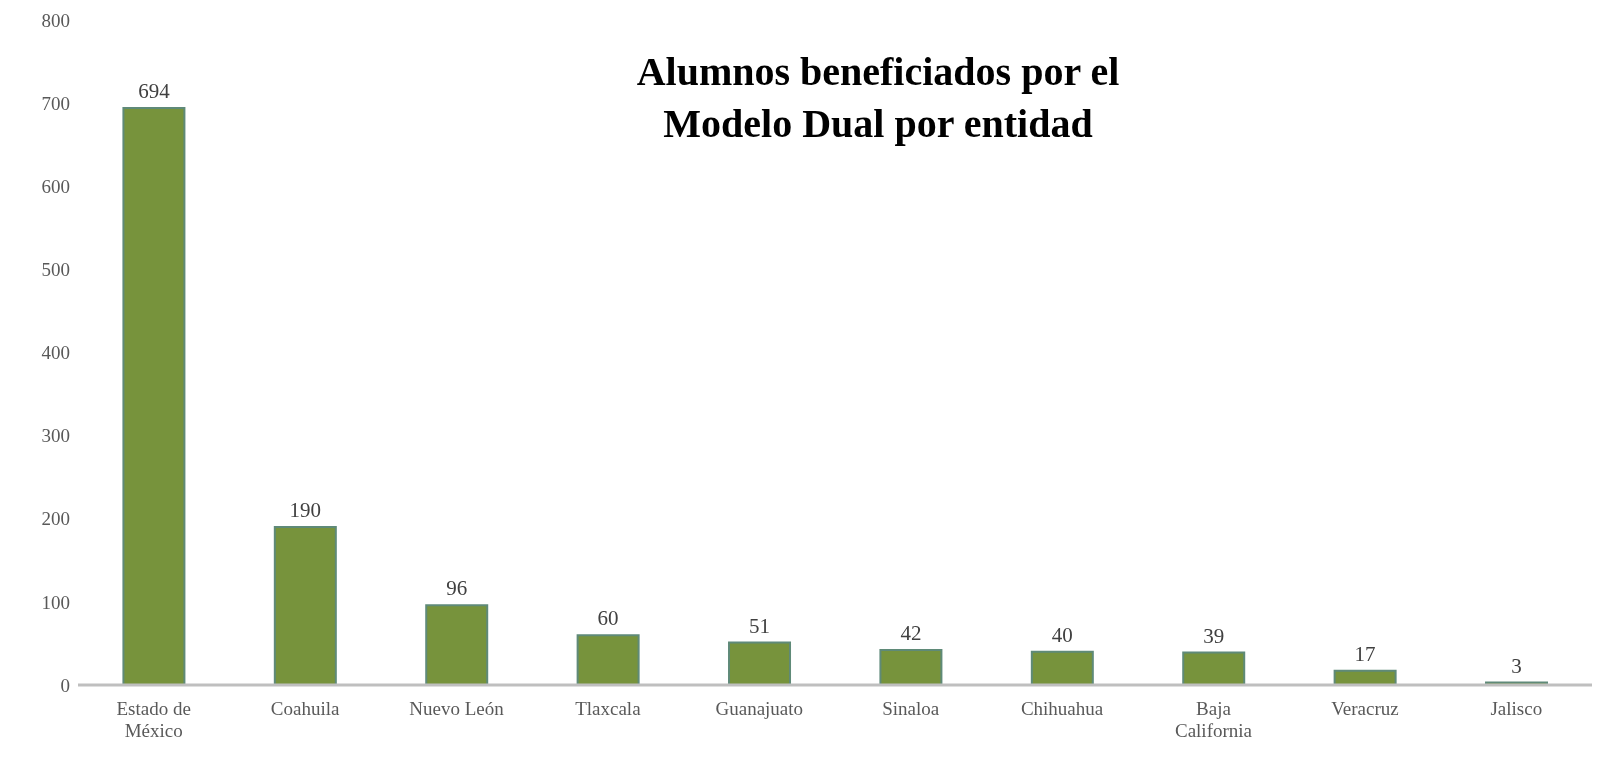 This screenshot has width=1610, height=763. I want to click on y-tick-label: 600, so click(55, 186).